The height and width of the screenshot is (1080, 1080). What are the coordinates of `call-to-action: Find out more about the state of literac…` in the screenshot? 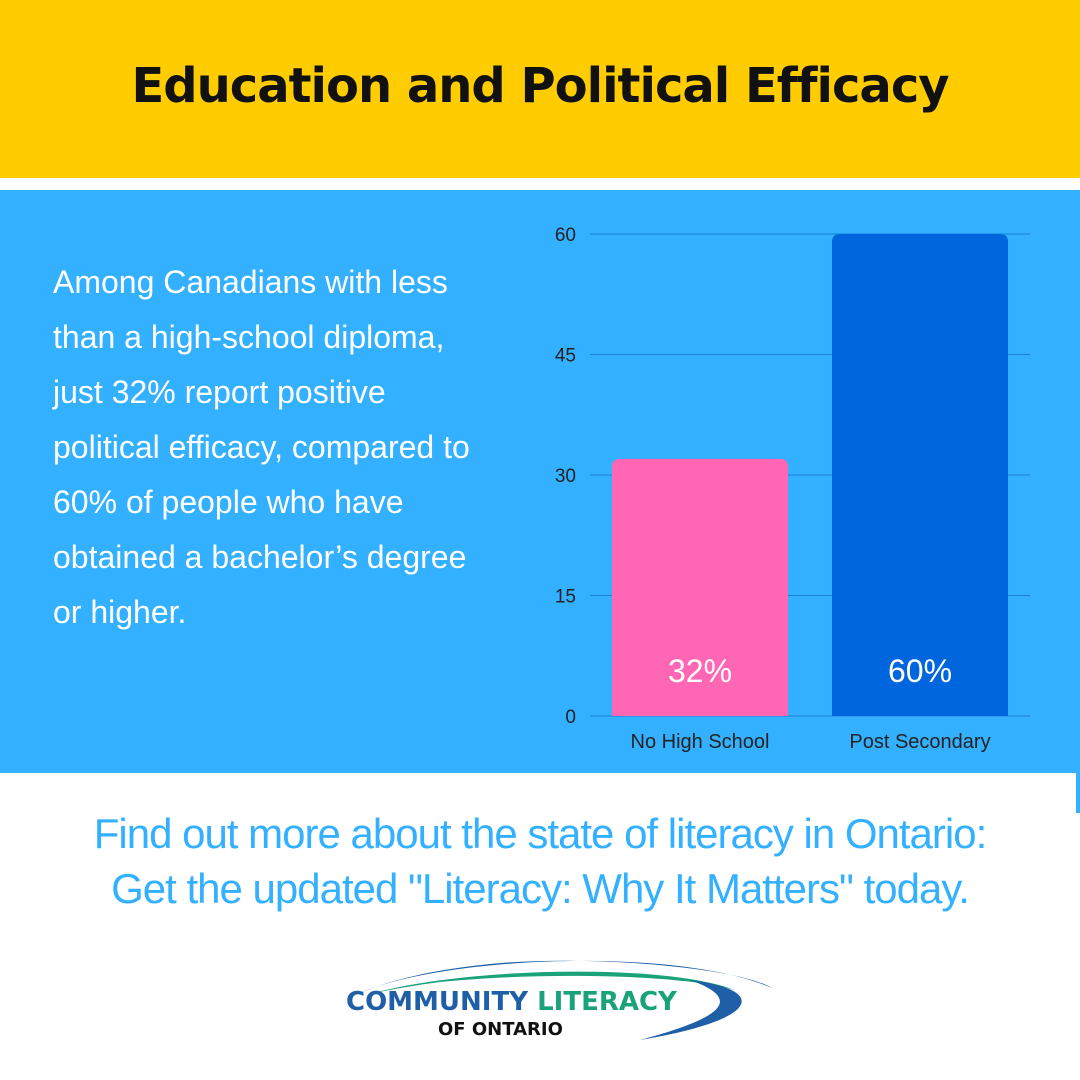 It's located at (540, 861).